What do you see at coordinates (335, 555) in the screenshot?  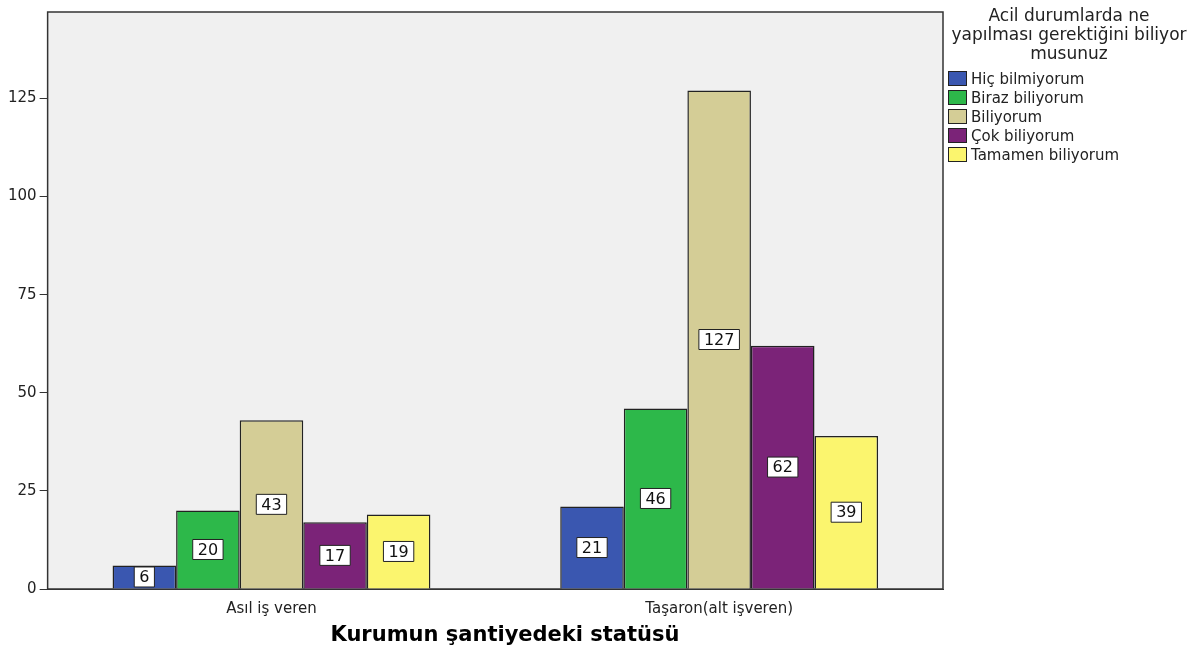 I see `data-label: 17` at bounding box center [335, 555].